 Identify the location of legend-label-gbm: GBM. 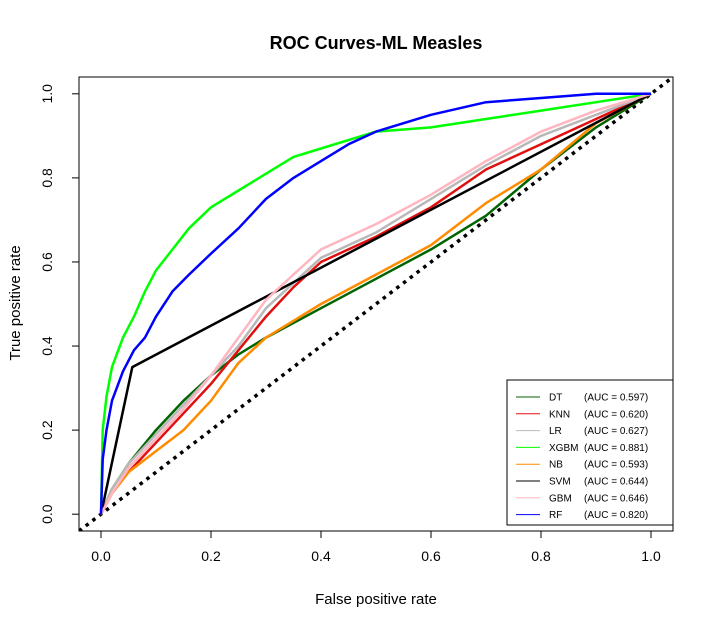
(560, 498).